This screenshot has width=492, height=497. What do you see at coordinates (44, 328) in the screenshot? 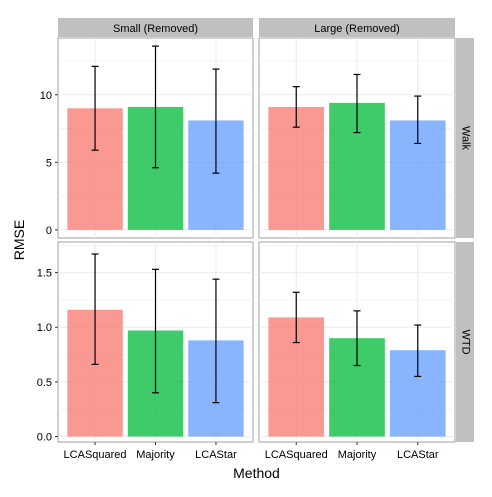
I see `y-tick-label: 1.0` at bounding box center [44, 328].